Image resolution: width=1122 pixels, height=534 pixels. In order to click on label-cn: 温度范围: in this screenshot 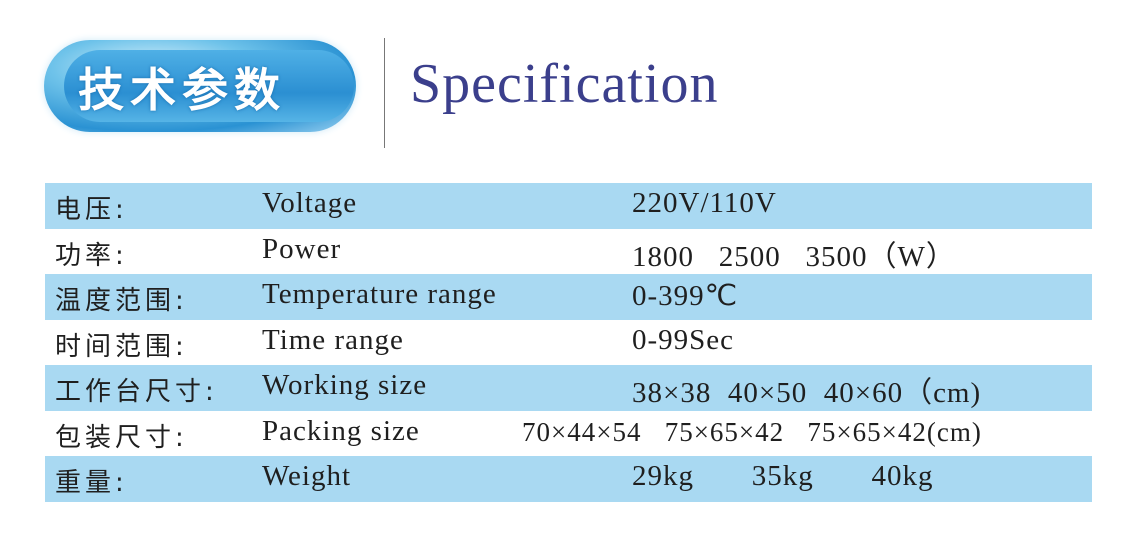, I will do `click(121, 301)`.